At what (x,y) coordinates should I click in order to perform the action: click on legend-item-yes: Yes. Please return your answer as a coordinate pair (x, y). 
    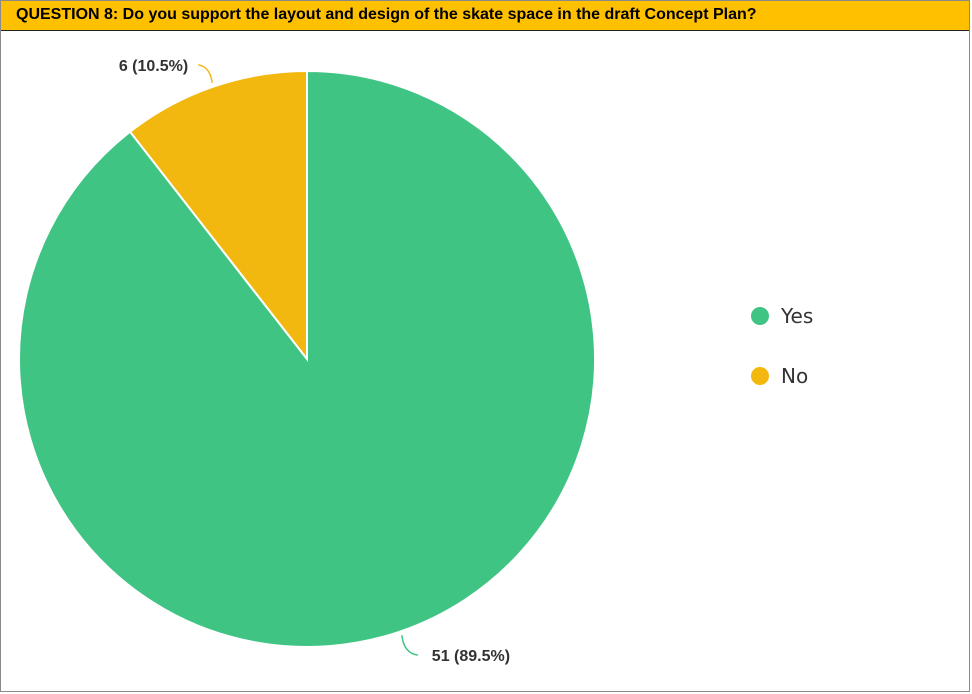
    Looking at the image, I should click on (782, 316).